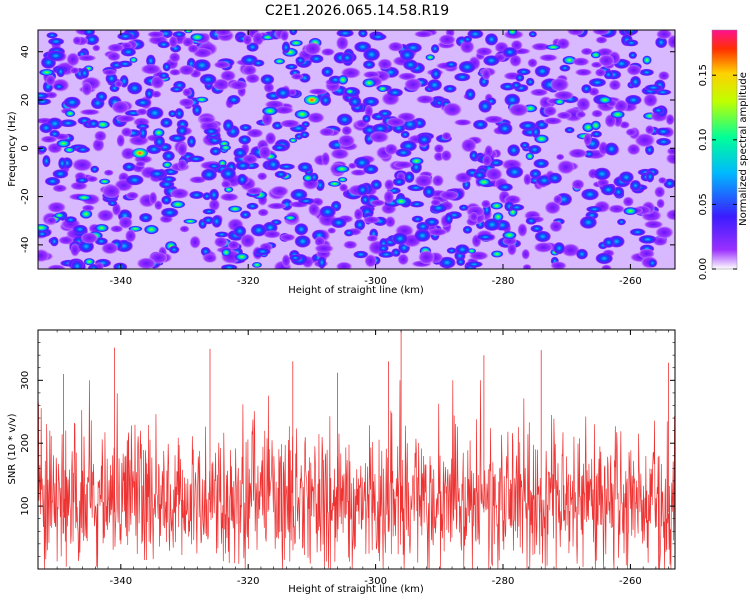 This screenshot has width=750, height=600. Describe the element at coordinates (25, 100) in the screenshot. I see `spectrogram-ytick-label: 20` at that location.